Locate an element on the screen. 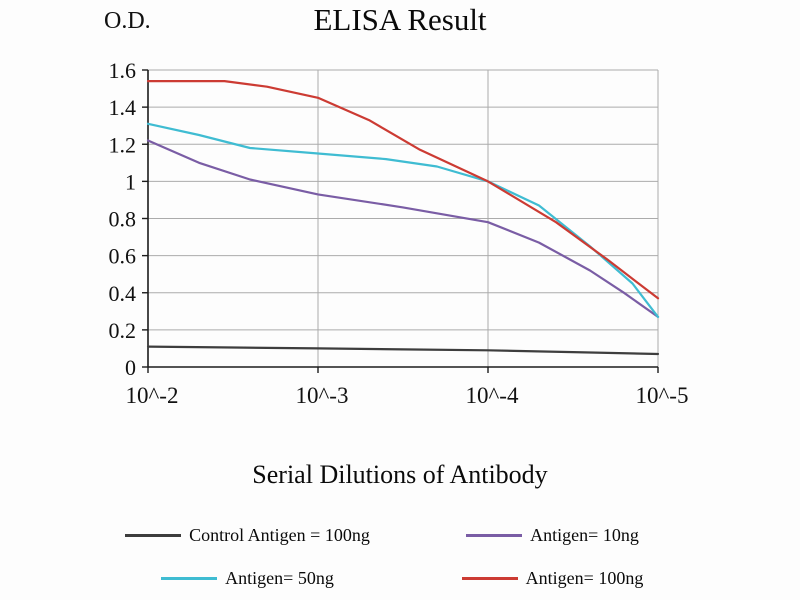  legend-label-antigen-100ng: Antigen= 100ng is located at coordinates (584, 578).